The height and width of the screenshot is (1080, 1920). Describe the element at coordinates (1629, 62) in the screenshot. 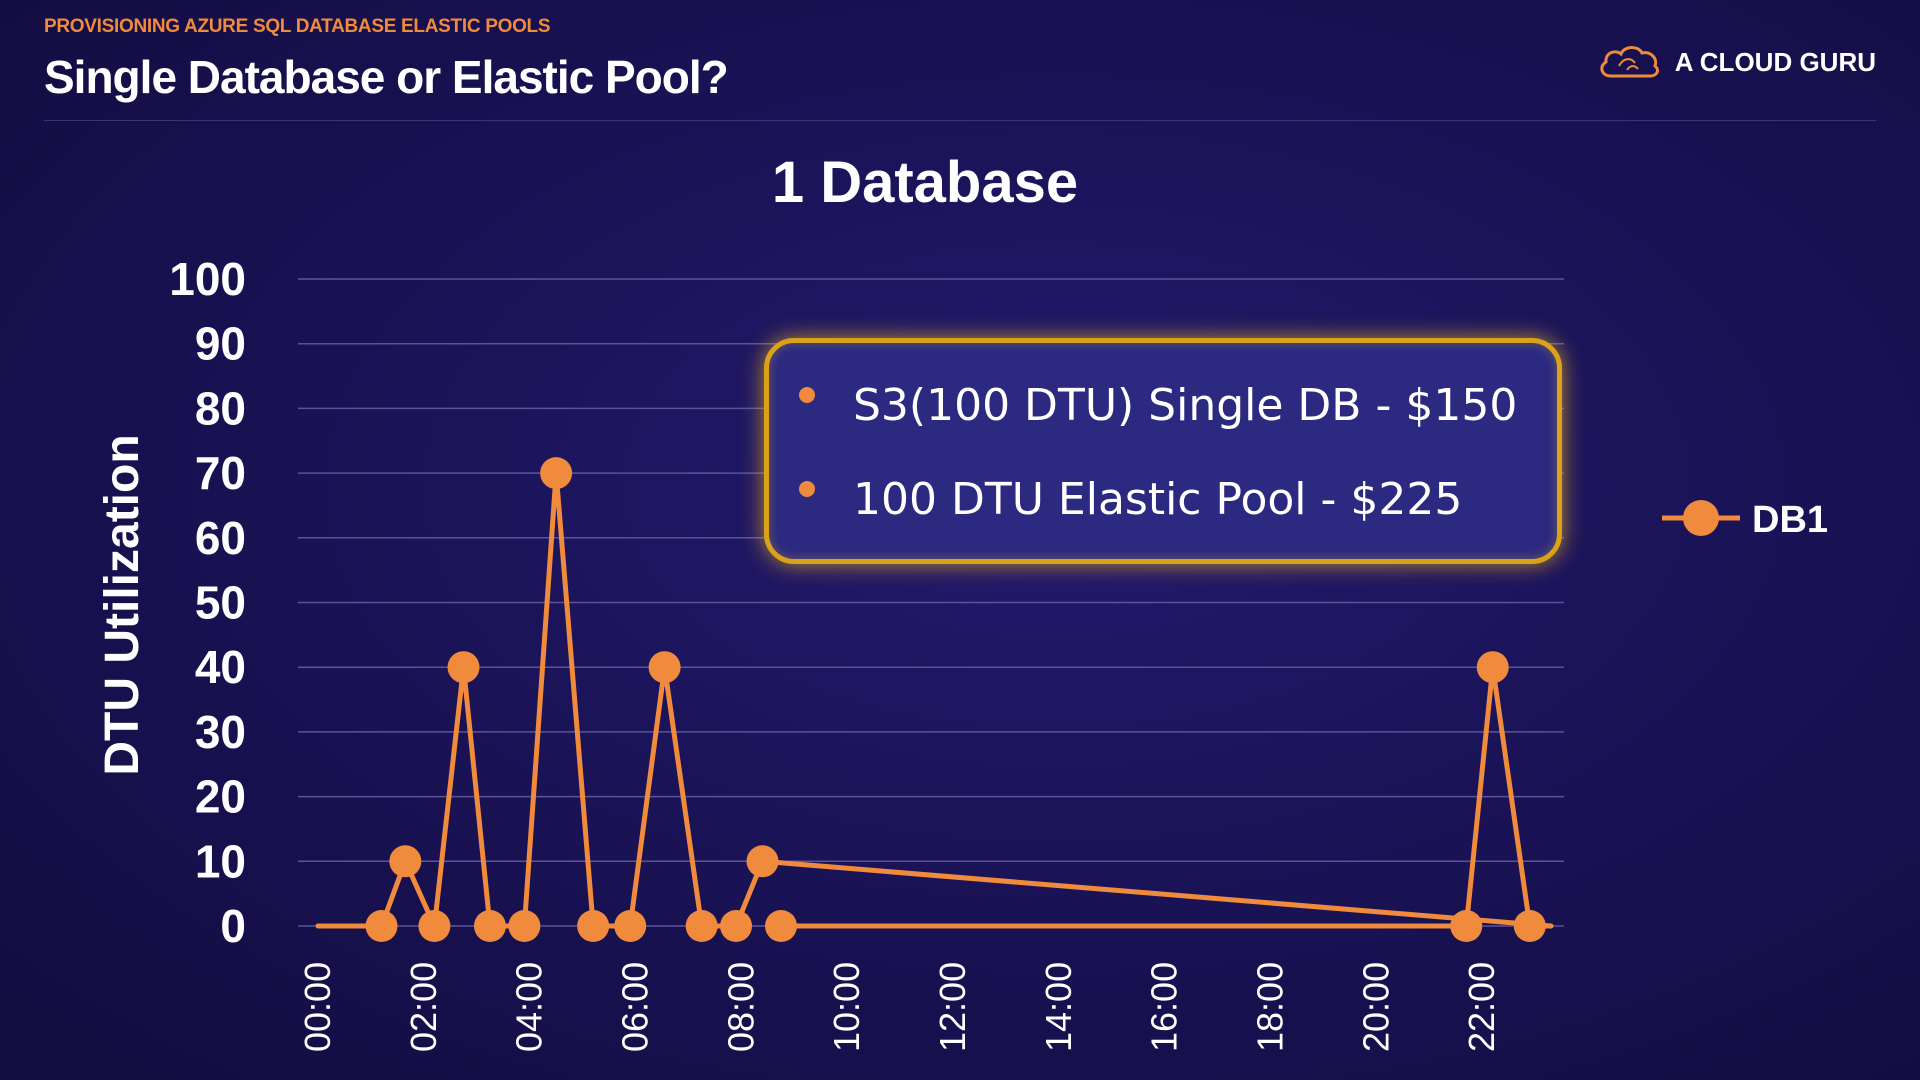

I see `cloud-icon` at that location.